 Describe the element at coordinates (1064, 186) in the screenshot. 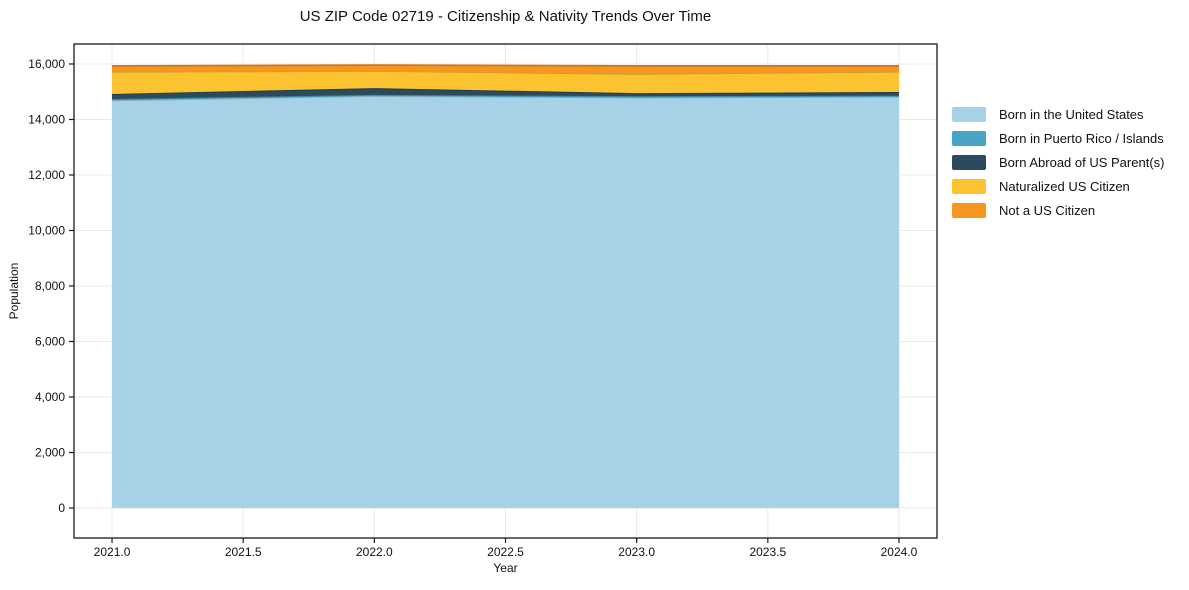

I see `legend-label: Naturalized US Citizen` at that location.